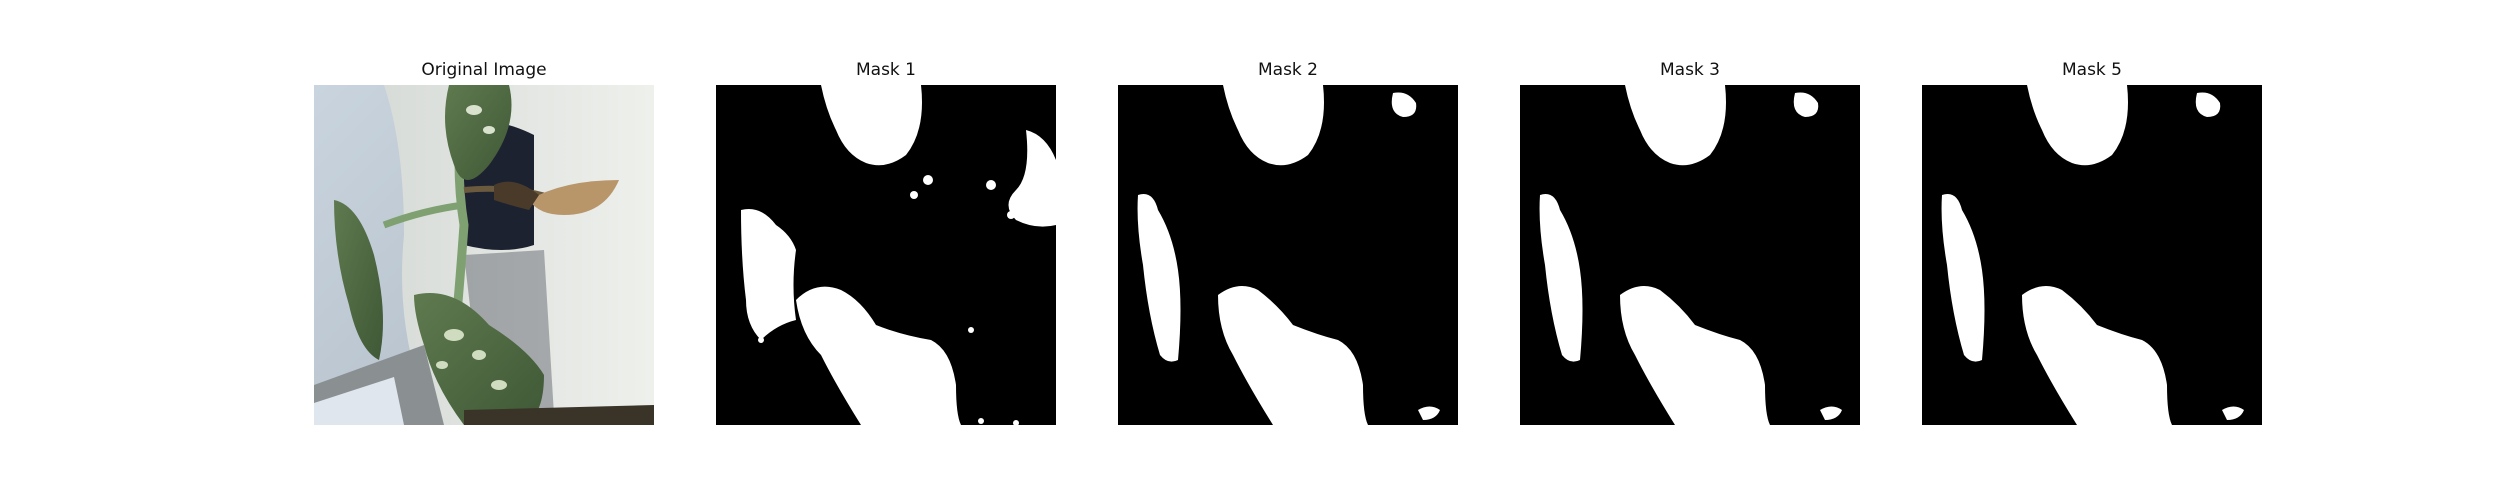 This screenshot has width=2500, height=500. Describe the element at coordinates (2091, 70) in the screenshot. I see `panel-title: Mask 5` at that location.